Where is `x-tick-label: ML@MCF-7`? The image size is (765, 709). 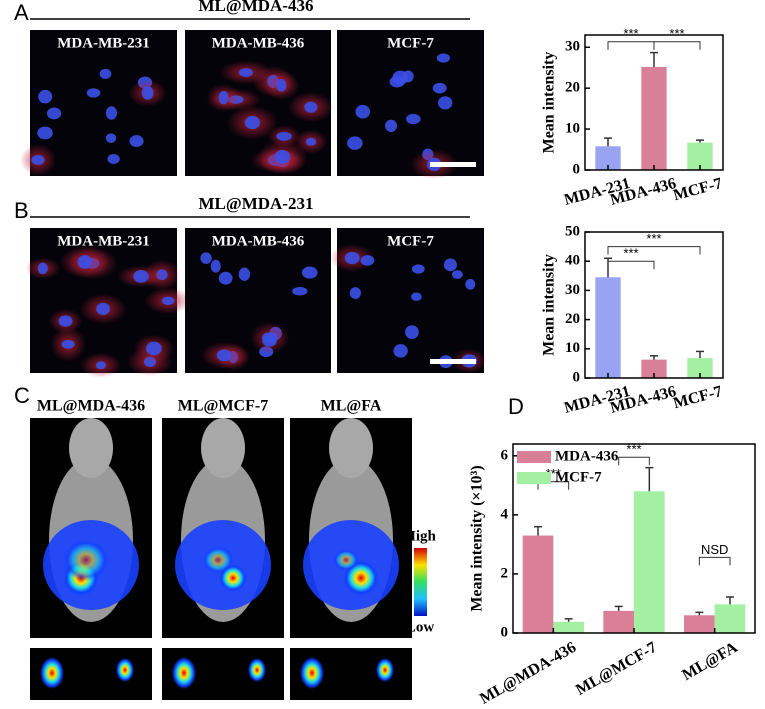
x-tick-label: ML@MCF-7 is located at coordinates (616, 669).